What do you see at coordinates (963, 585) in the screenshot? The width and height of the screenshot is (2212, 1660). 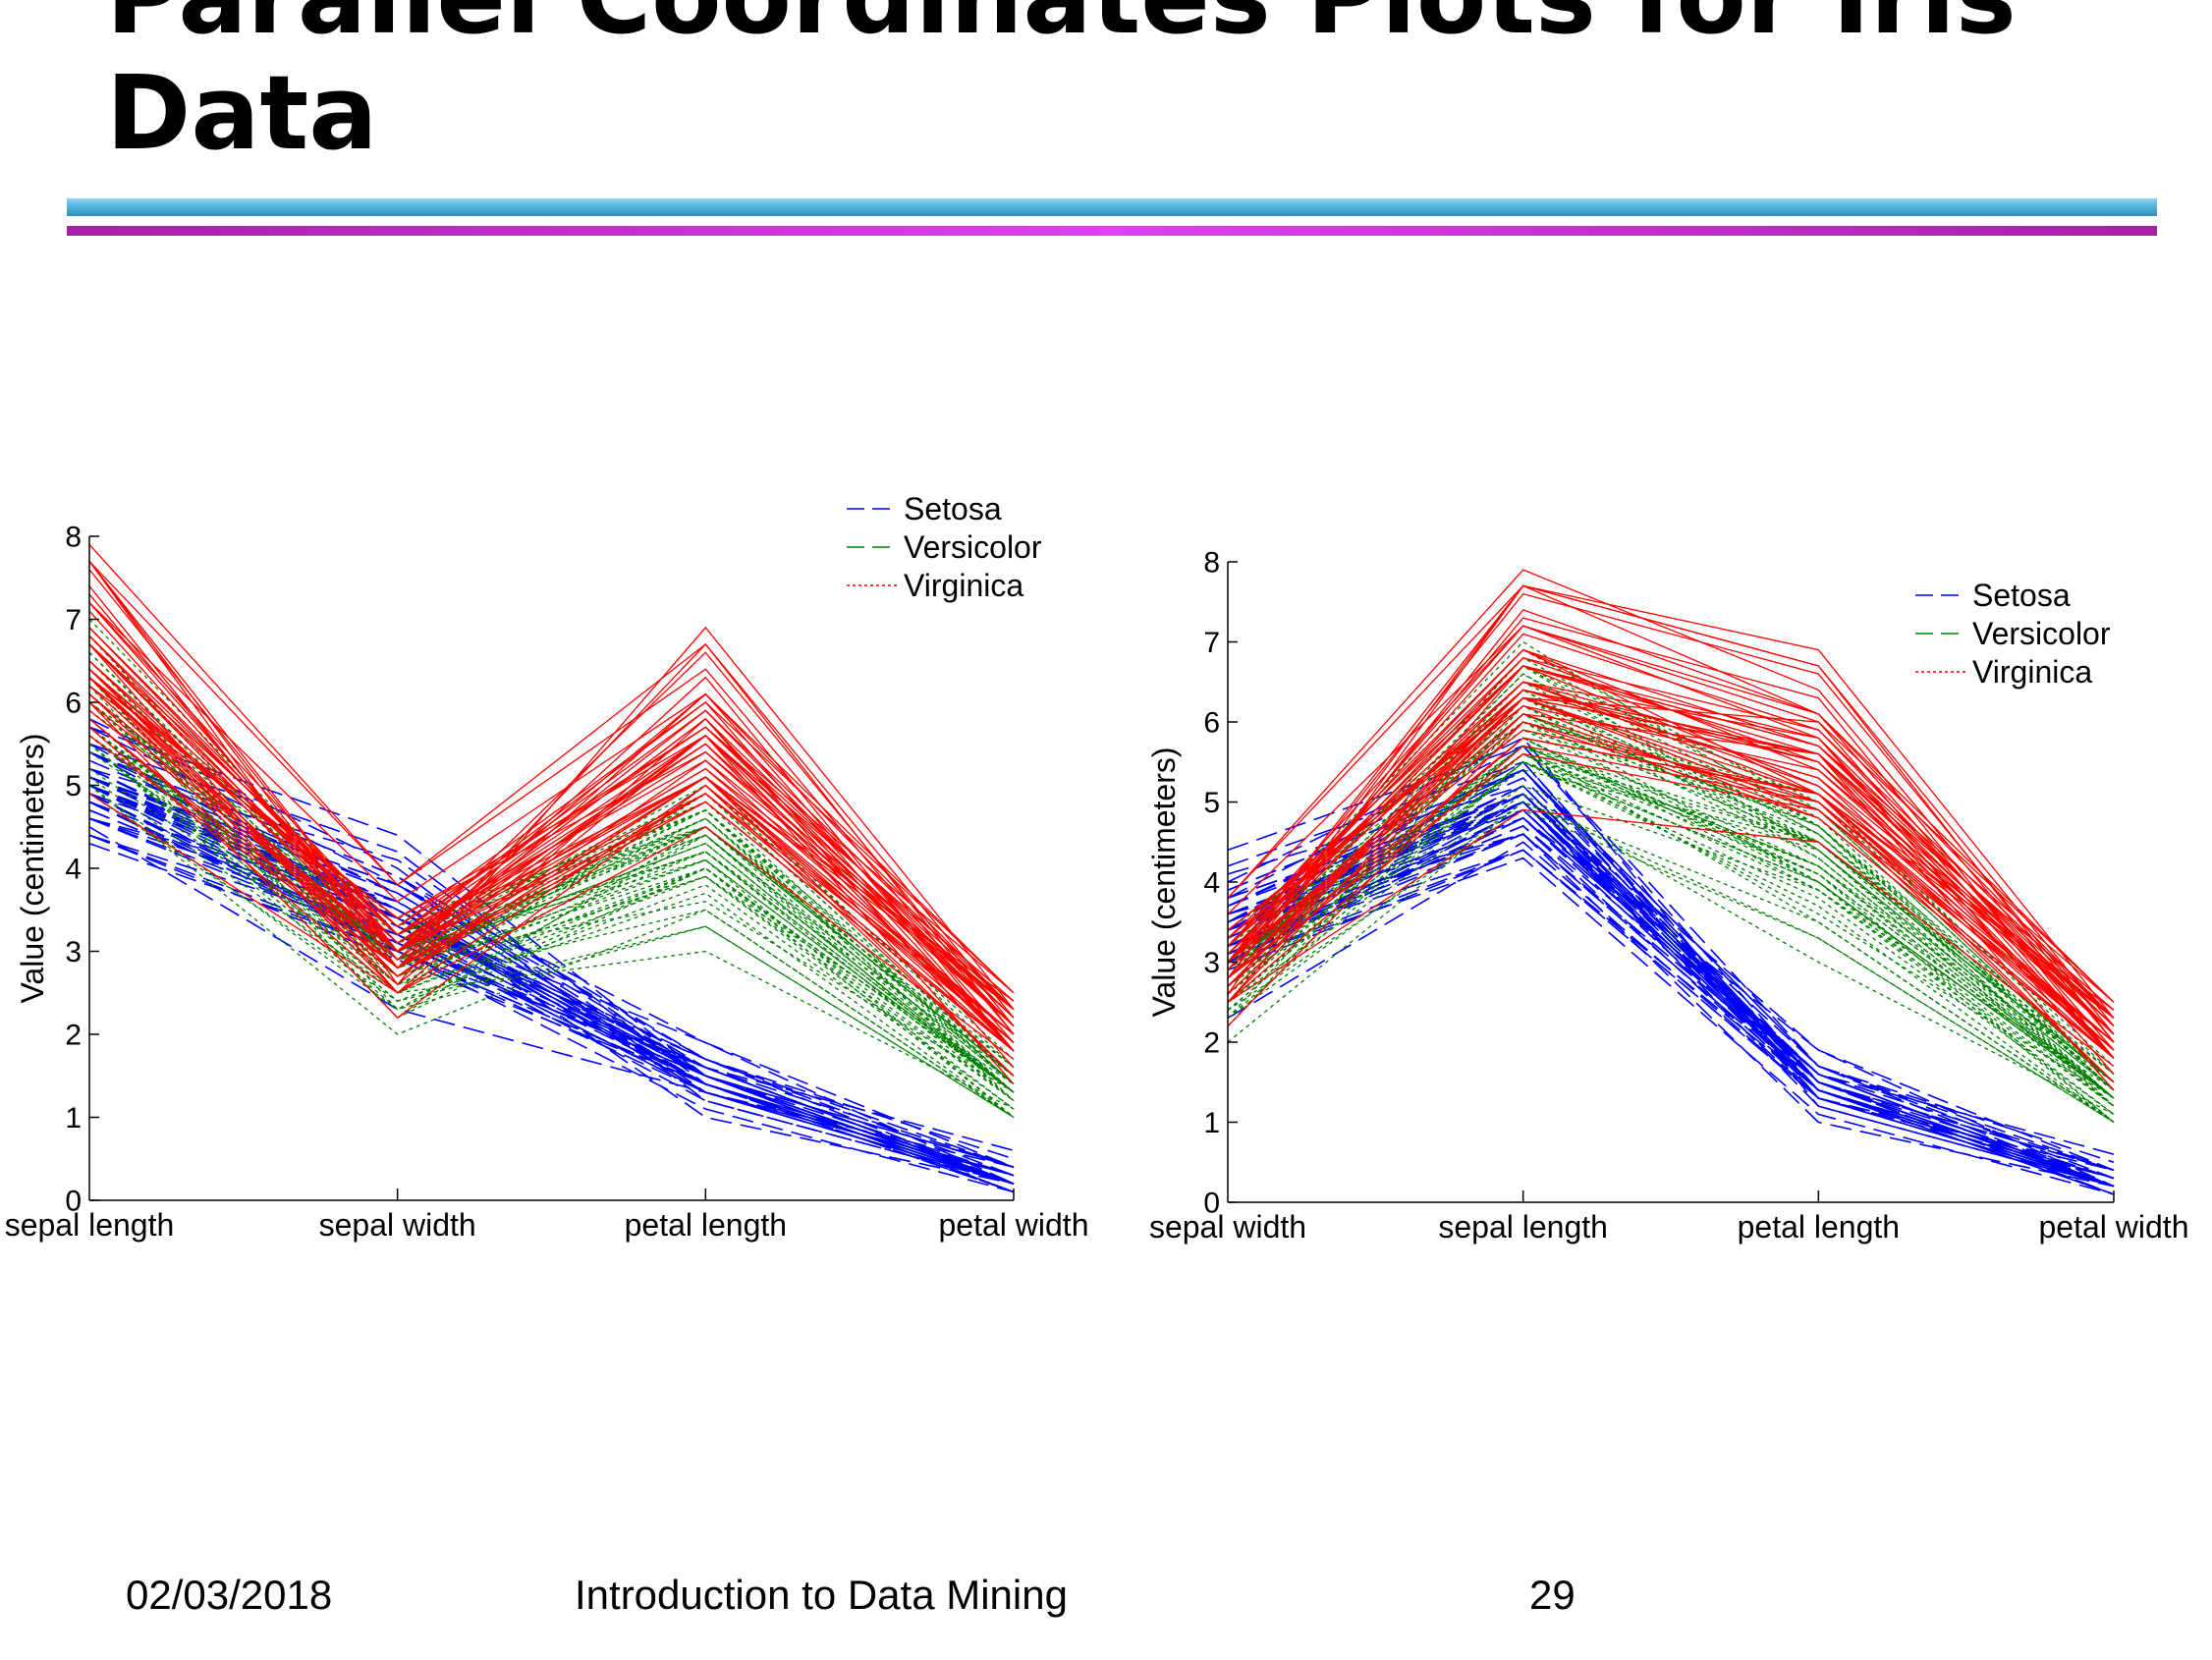 I see `legend-label: Virginica` at bounding box center [963, 585].